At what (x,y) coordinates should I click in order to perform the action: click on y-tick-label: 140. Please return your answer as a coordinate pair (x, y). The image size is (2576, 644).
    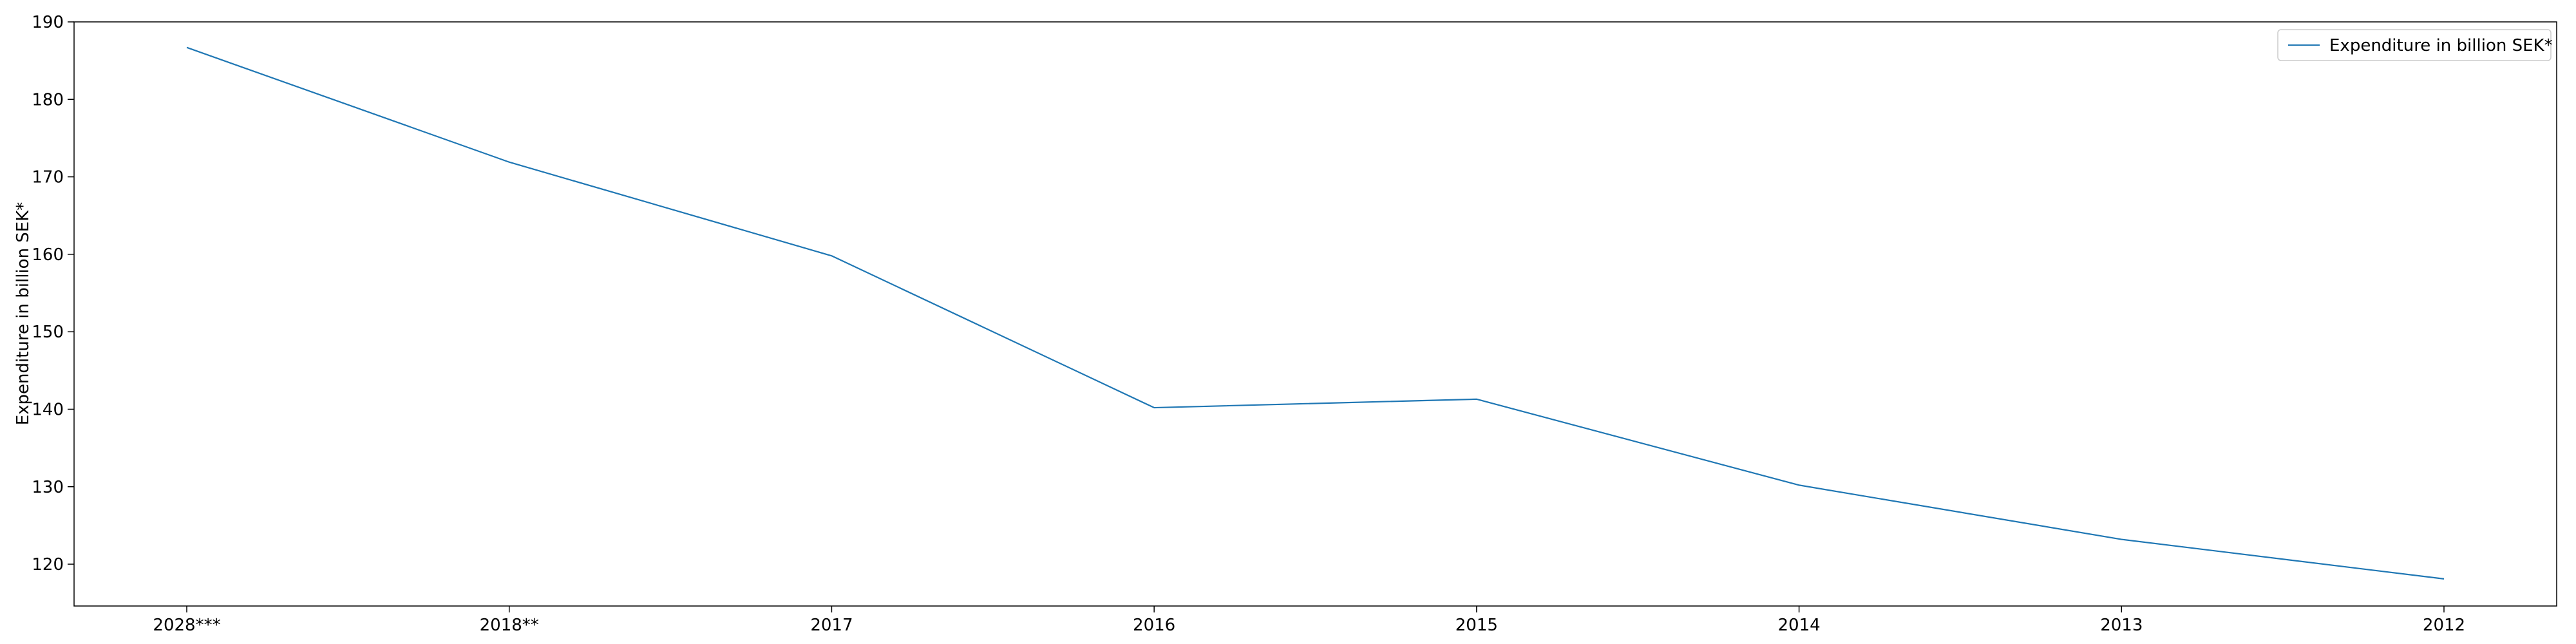
    Looking at the image, I should click on (48, 410).